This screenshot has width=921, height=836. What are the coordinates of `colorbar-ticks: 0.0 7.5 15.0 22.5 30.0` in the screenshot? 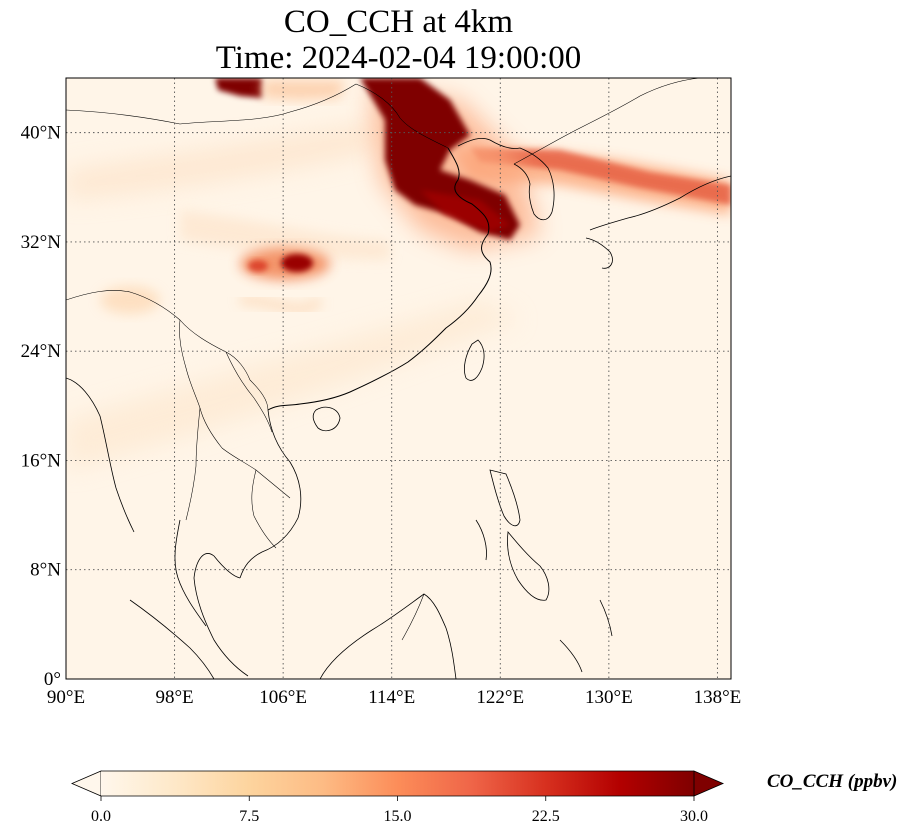 It's located at (399, 810).